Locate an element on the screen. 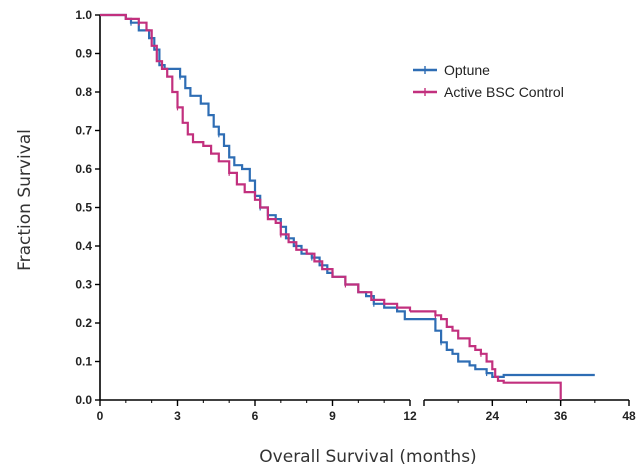 The image size is (639, 469). y-tick-label: 0.7 is located at coordinates (83, 131).